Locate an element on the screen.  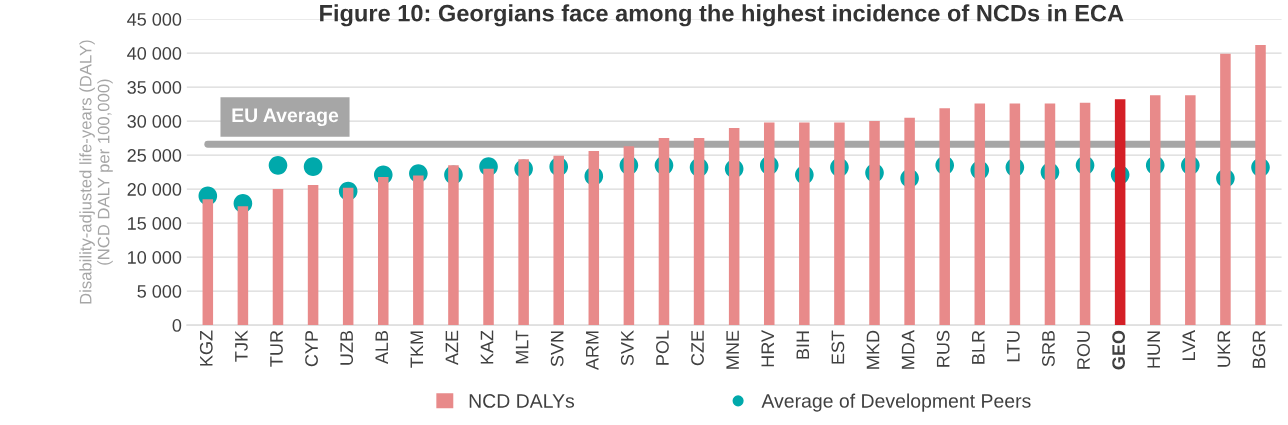
x-tick-label: CZE is located at coordinates (697, 348).